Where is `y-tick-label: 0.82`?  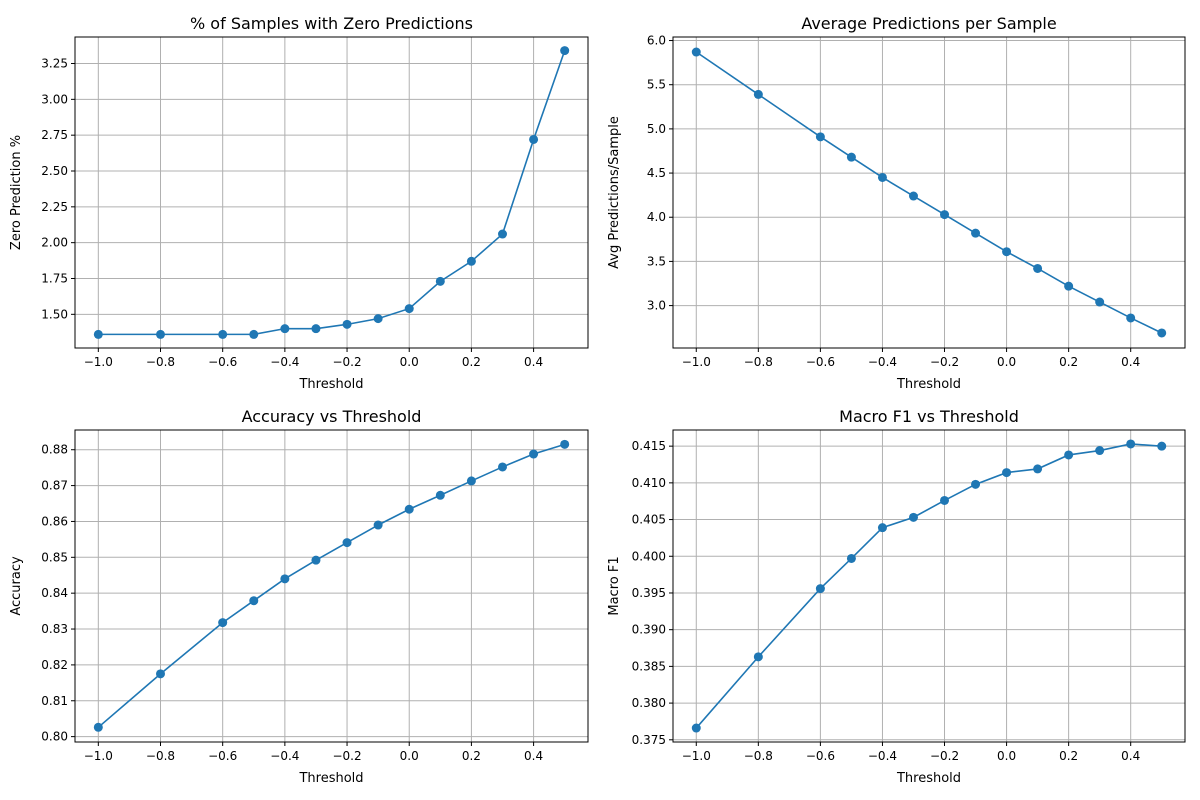
y-tick-label: 0.82 is located at coordinates (54, 665).